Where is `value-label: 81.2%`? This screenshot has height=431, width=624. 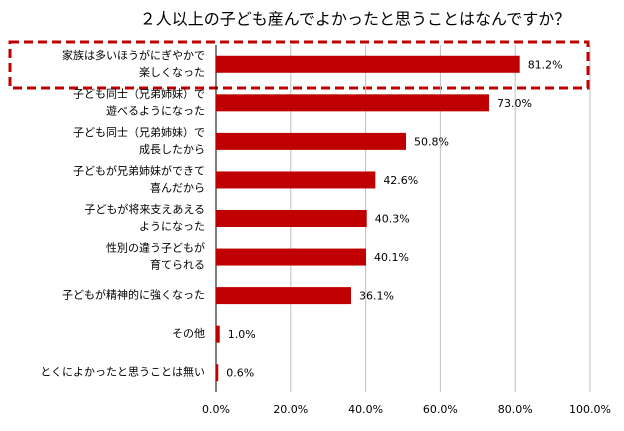
value-label: 81.2% is located at coordinates (545, 64).